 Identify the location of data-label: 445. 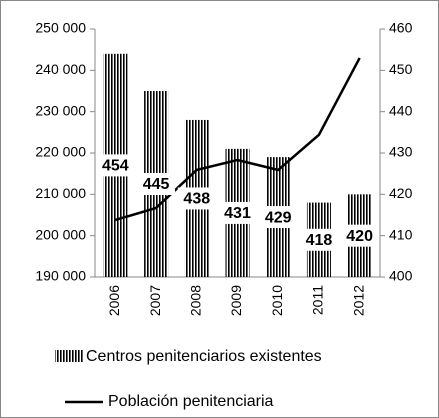
(156, 184).